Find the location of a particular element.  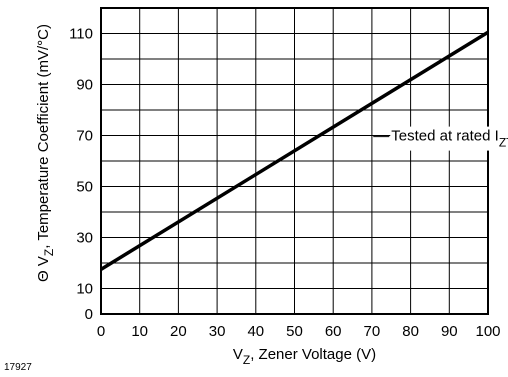

figure-id: 17927 is located at coordinates (18, 367).